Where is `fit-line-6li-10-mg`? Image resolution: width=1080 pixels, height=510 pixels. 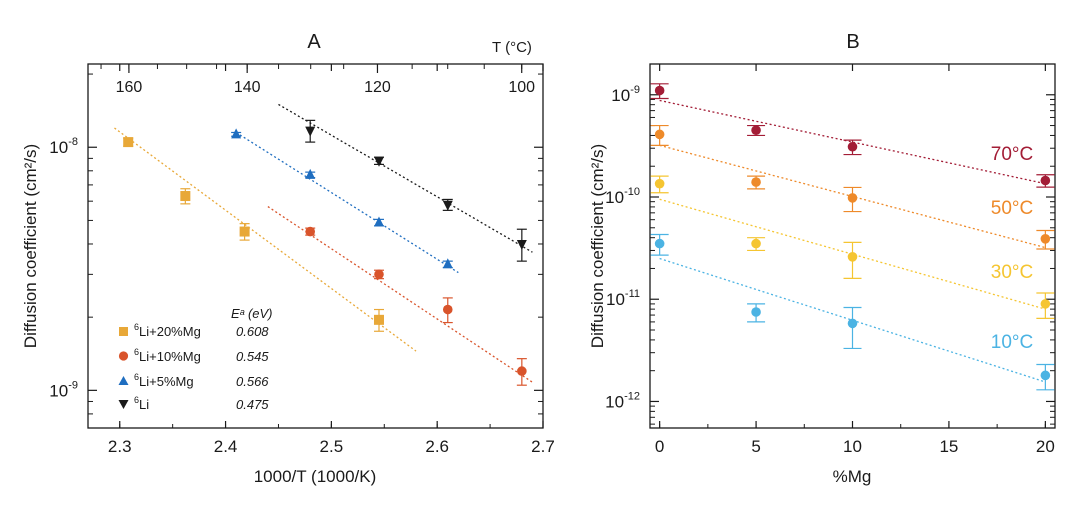
fit-line-6li-10-mg is located at coordinates (400, 294).